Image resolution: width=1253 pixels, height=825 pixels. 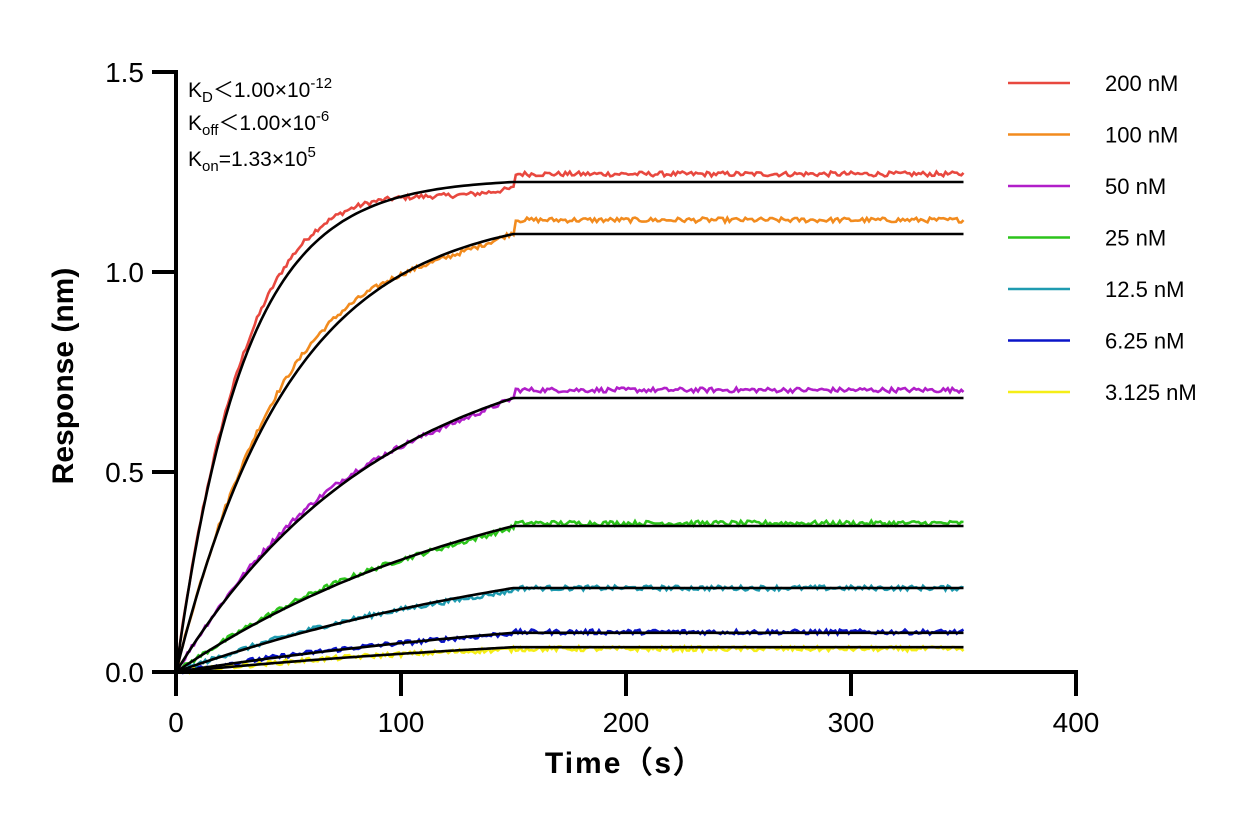 I want to click on fit-line-3-125-nM, so click(x=569, y=659).